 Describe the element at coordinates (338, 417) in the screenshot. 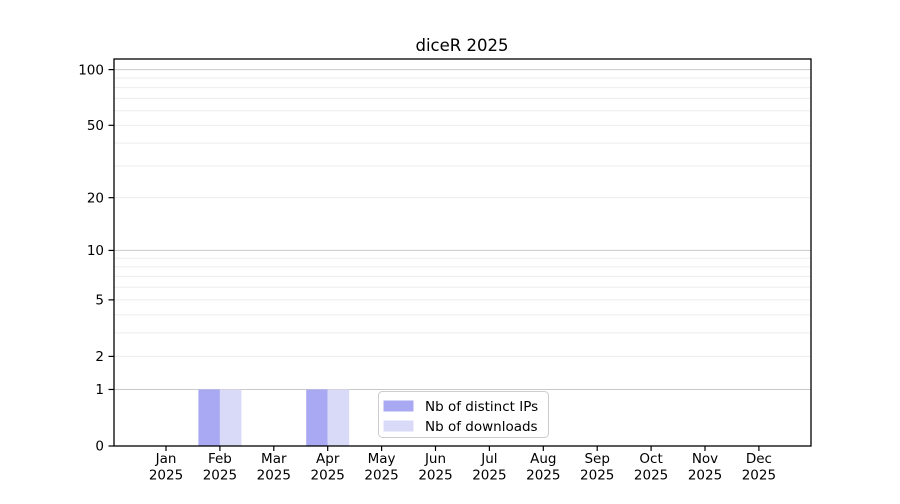

I see `bar-apr-downloads` at that location.